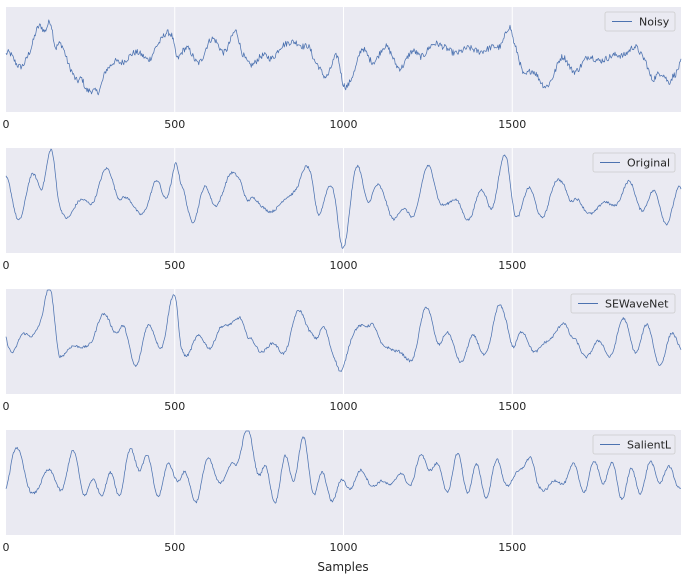 Image resolution: width=688 pixels, height=577 pixels. What do you see at coordinates (343, 57) in the screenshot?
I see `series-line-noisy` at bounding box center [343, 57].